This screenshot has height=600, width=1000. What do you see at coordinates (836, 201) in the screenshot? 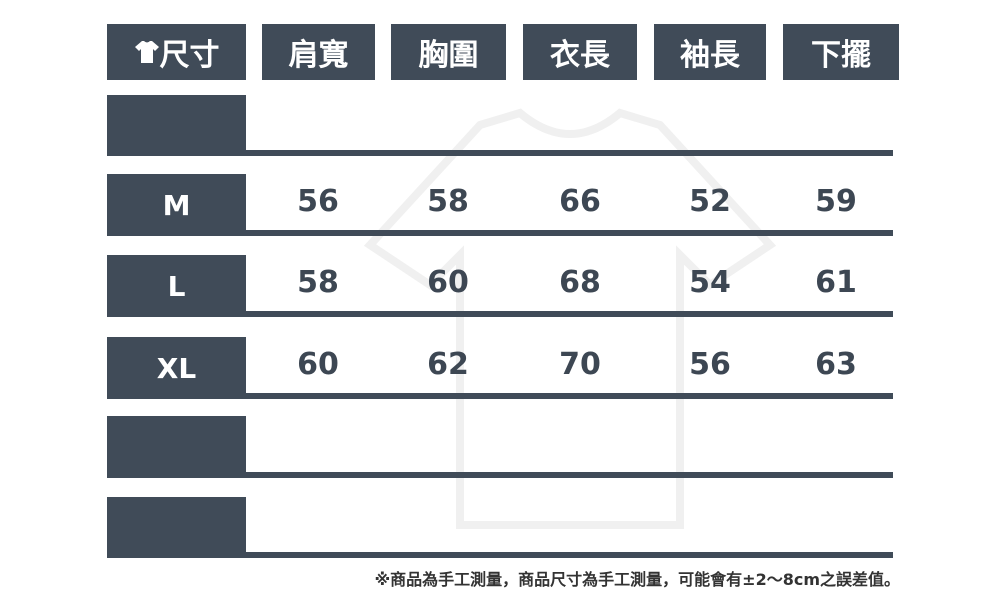
I see `measurement-value: 59` at bounding box center [836, 201].